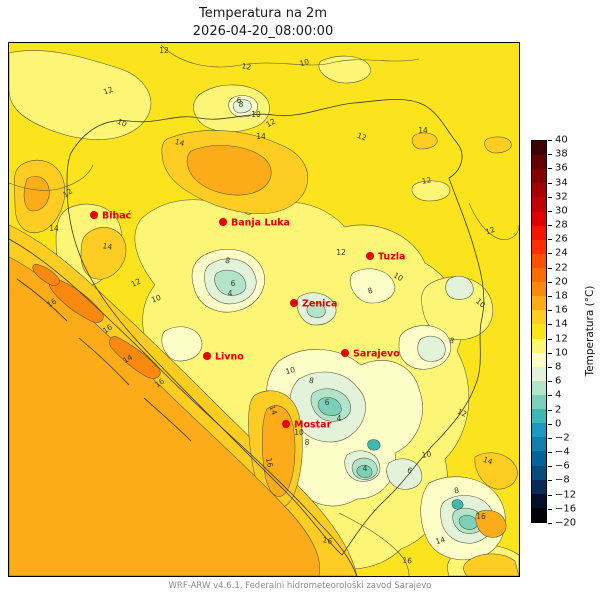 This screenshot has height=600, width=600. What do you see at coordinates (561, 239) in the screenshot?
I see `colorbar-tick-label: 26` at bounding box center [561, 239].